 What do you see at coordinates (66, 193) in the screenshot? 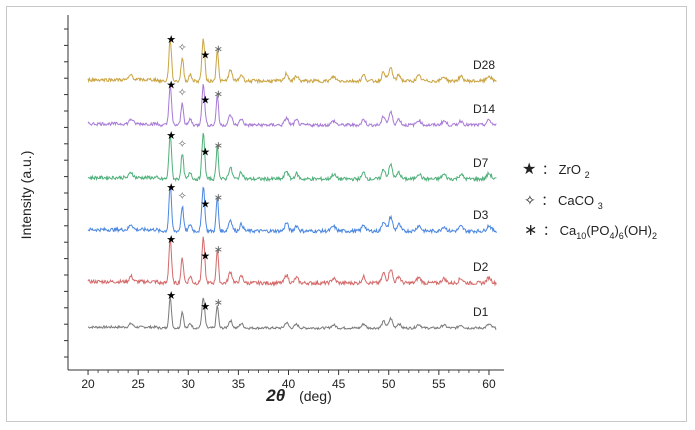
I see `y-axis-ticks` at bounding box center [66, 193].